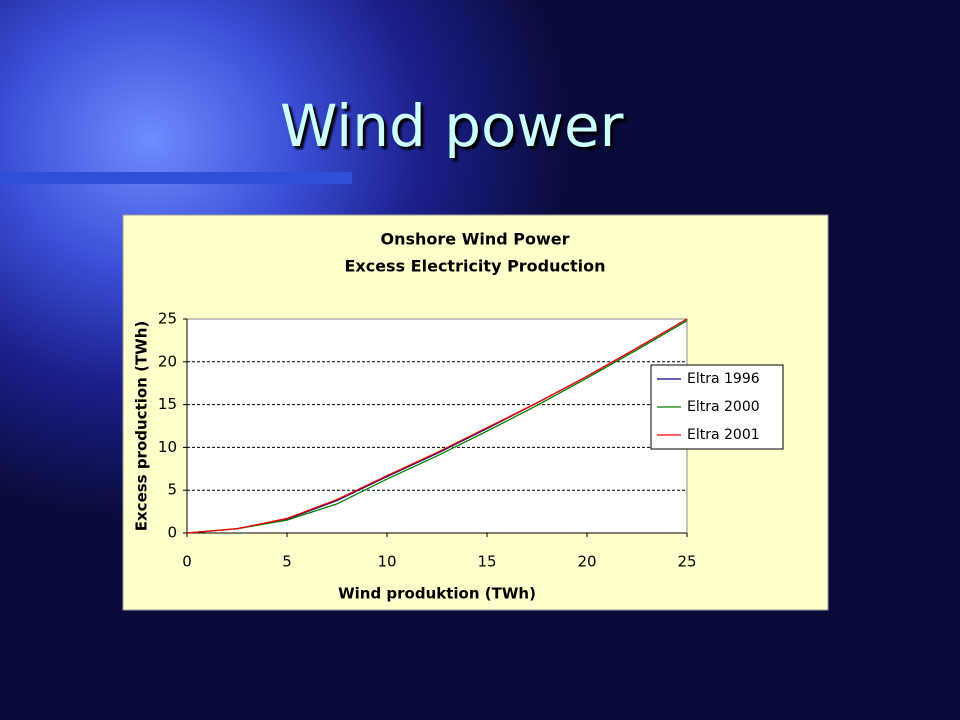 Image resolution: width=960 pixels, height=720 pixels. What do you see at coordinates (167, 404) in the screenshot?
I see `y-tick-label: 15` at bounding box center [167, 404].